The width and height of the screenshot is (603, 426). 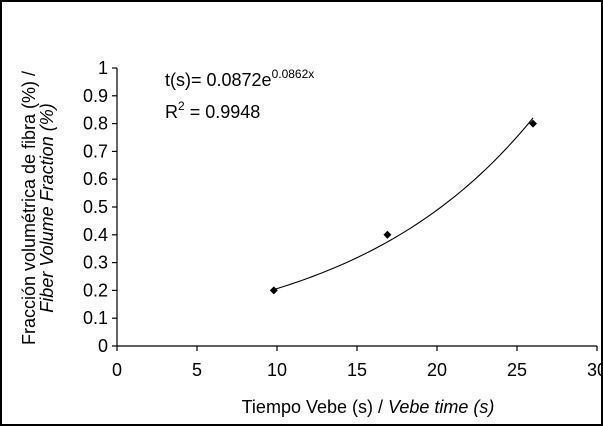 I want to click on trendline-equation: t(s)= 0.0872e0.0862x, so click(x=239, y=78).